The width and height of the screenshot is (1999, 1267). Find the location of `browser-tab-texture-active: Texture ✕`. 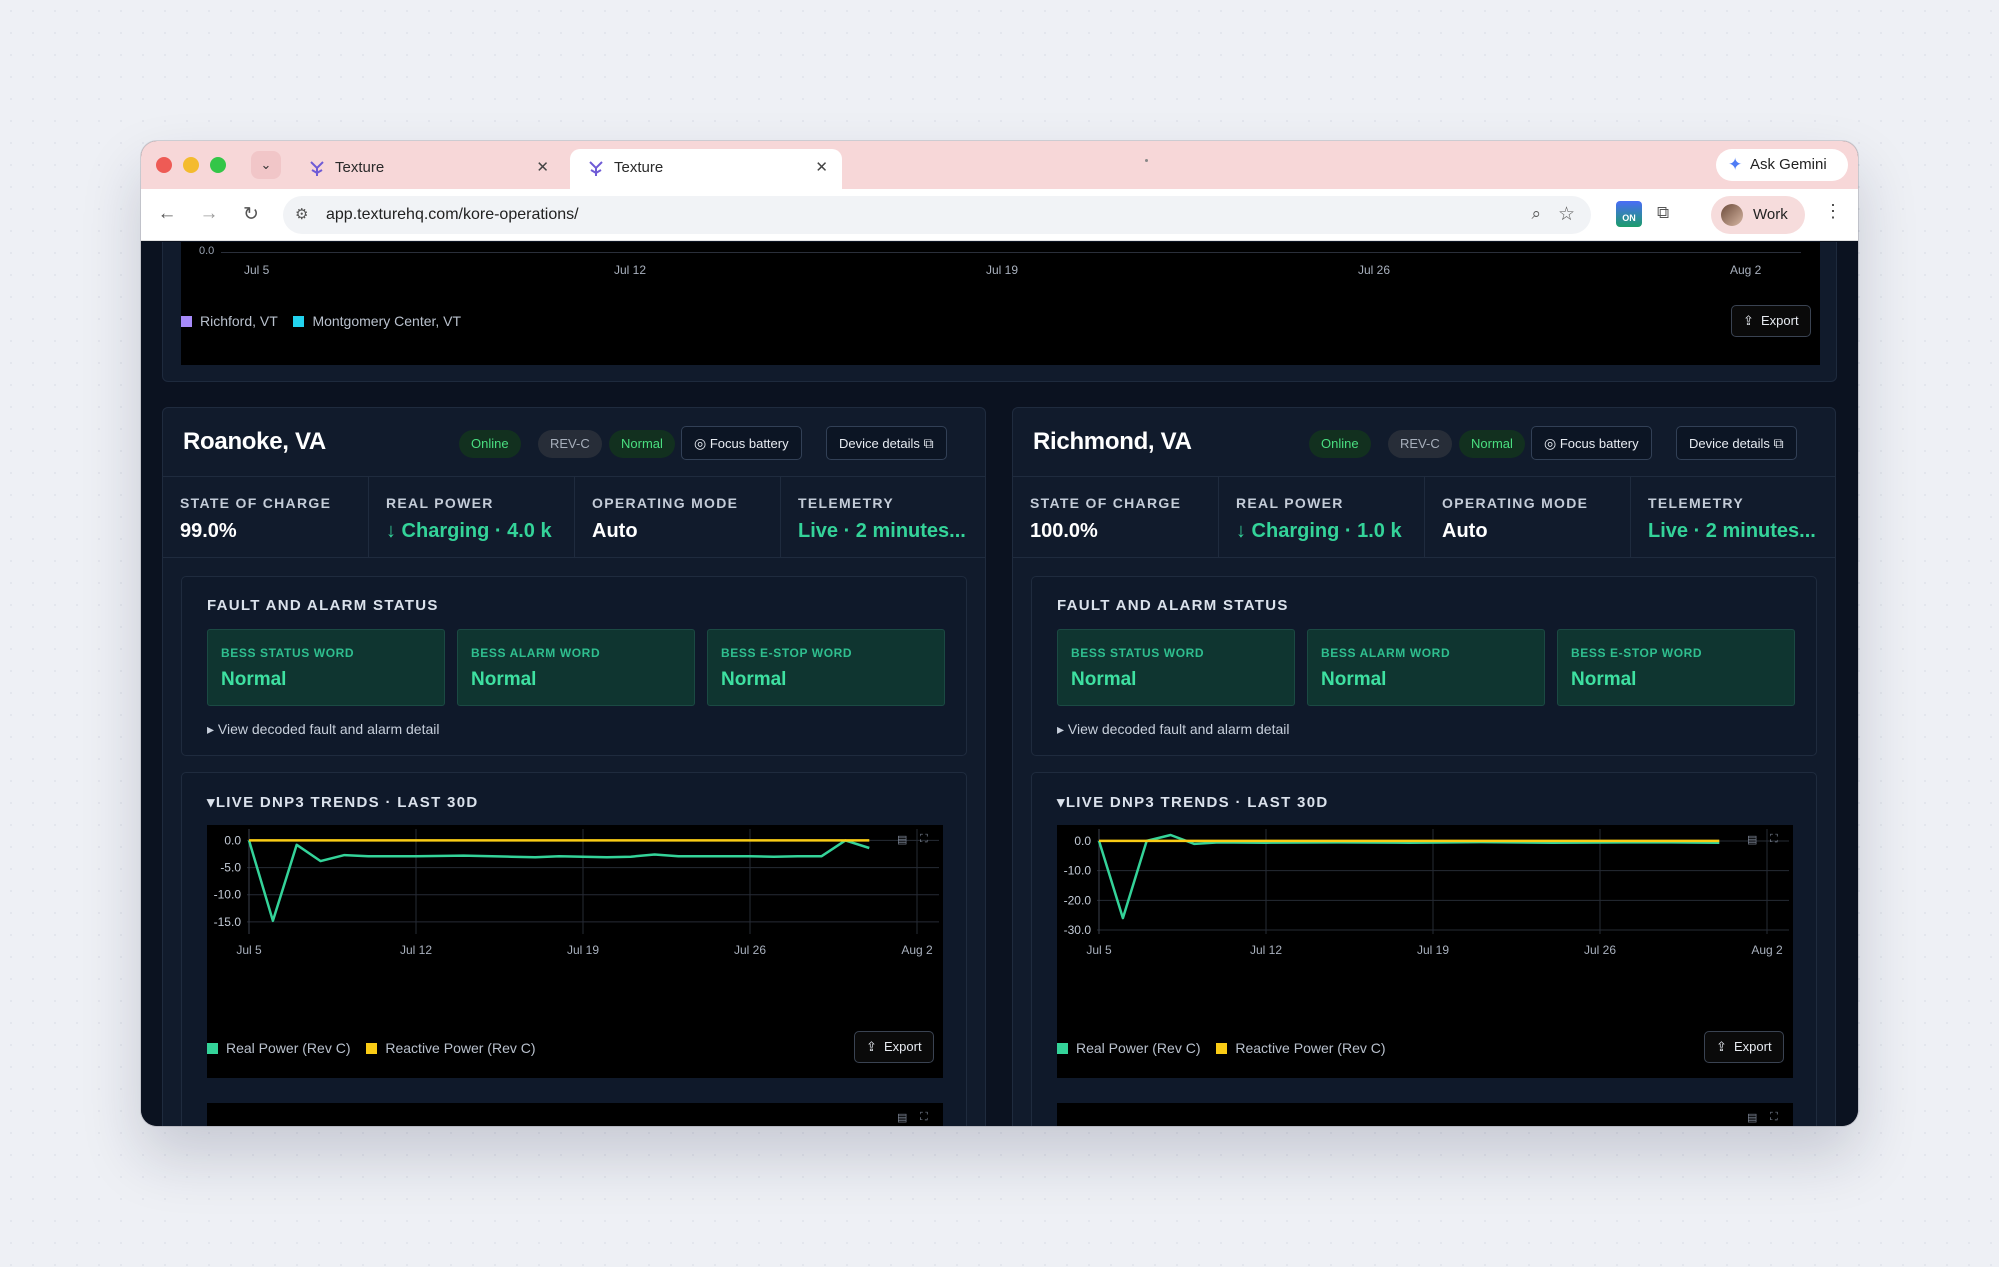

browser-tab-texture-active: Texture ✕ is located at coordinates (706, 169).